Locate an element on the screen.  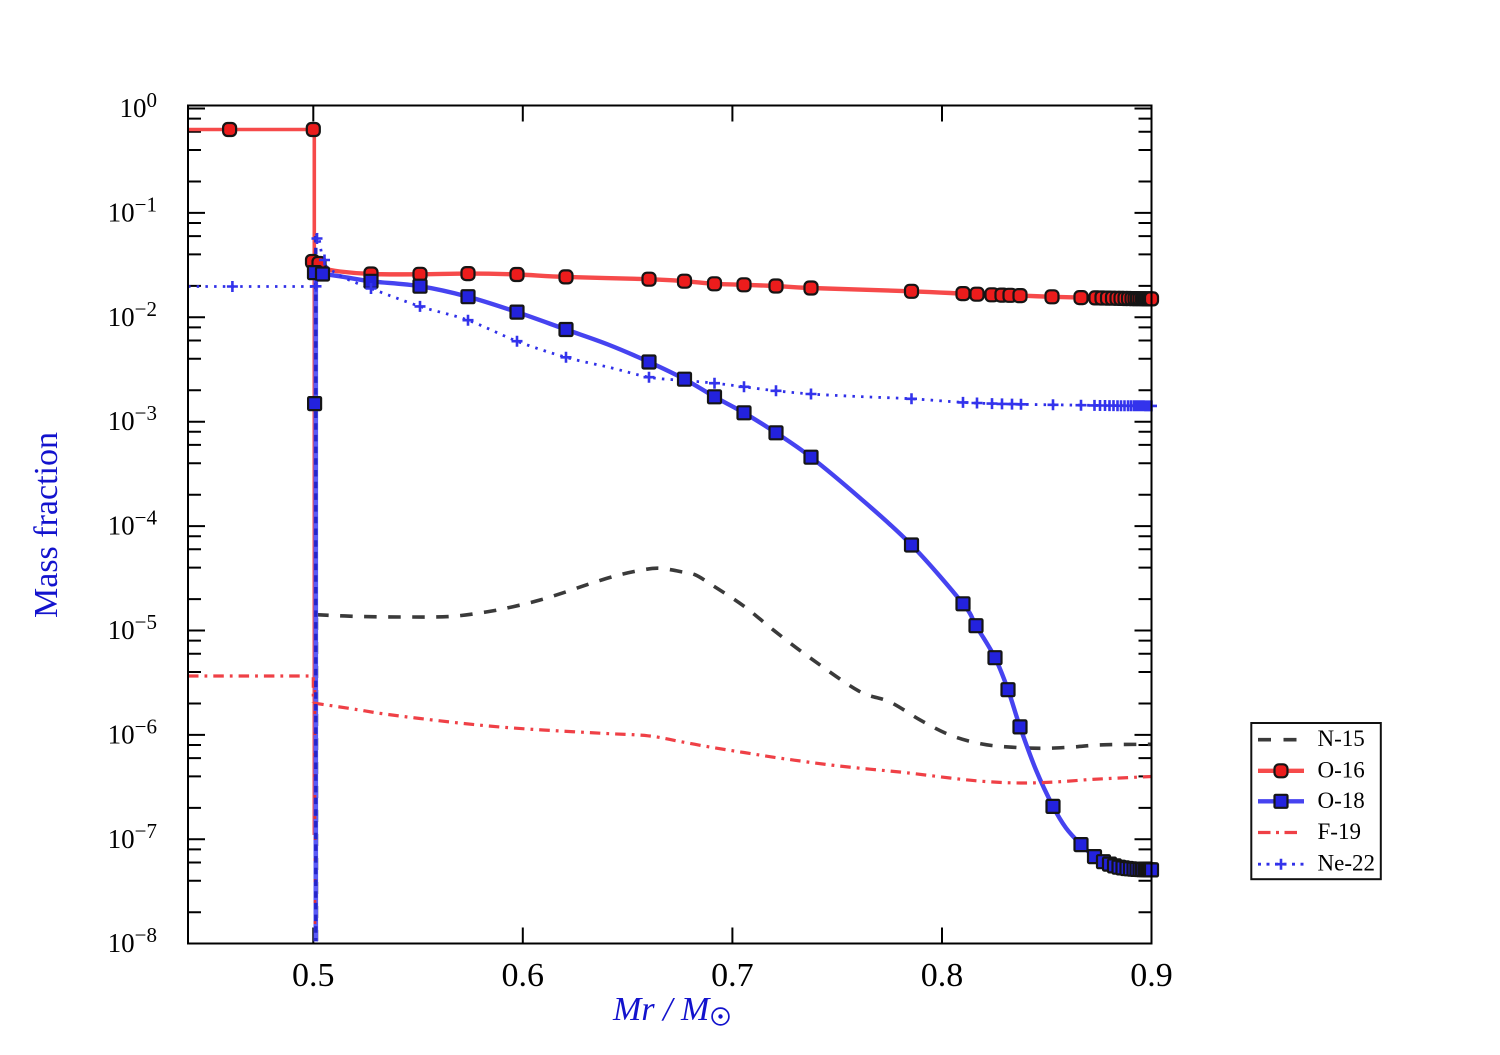
svg-text: N-15 is located at coordinates (1341, 738).